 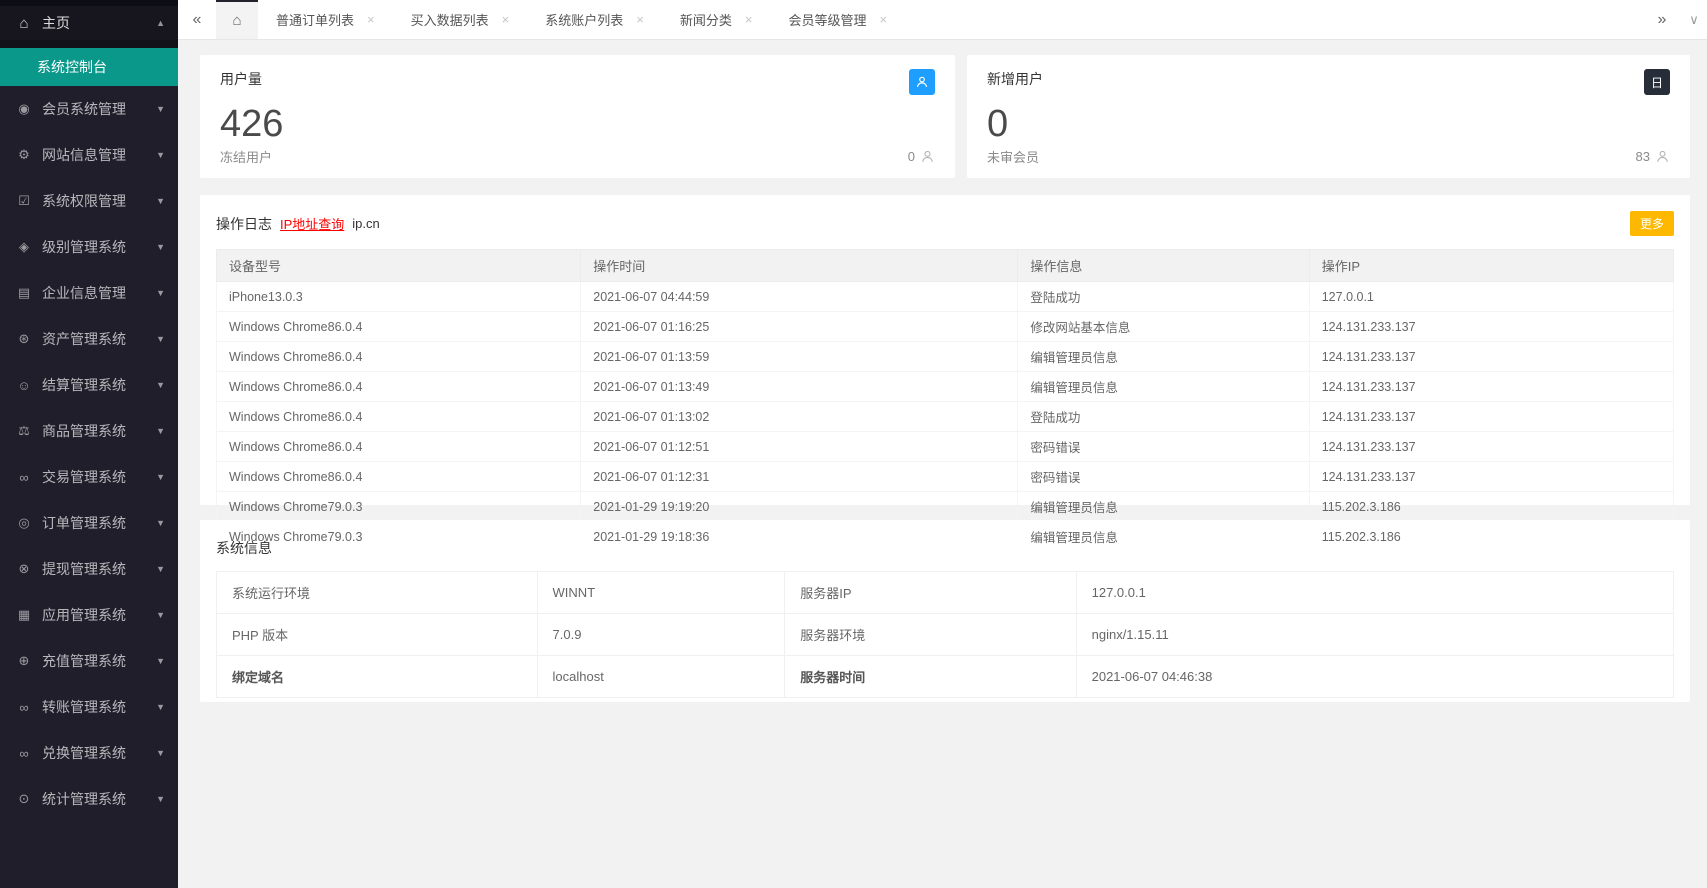 I want to click on sidebar-item-label: 充值管理系统, so click(x=84, y=661).